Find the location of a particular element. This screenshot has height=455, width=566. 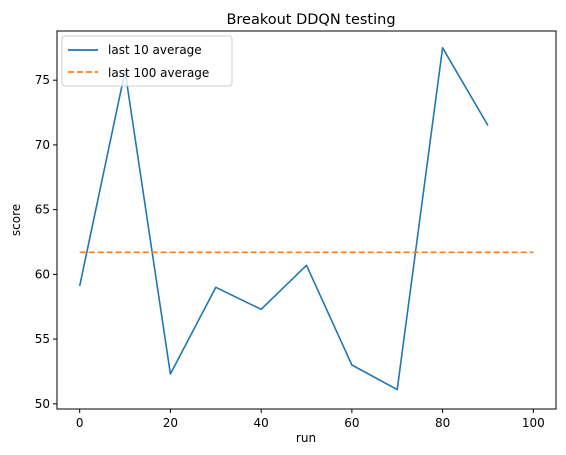

x-axis: 0 20 40 60 80 100 is located at coordinates (310, 419).